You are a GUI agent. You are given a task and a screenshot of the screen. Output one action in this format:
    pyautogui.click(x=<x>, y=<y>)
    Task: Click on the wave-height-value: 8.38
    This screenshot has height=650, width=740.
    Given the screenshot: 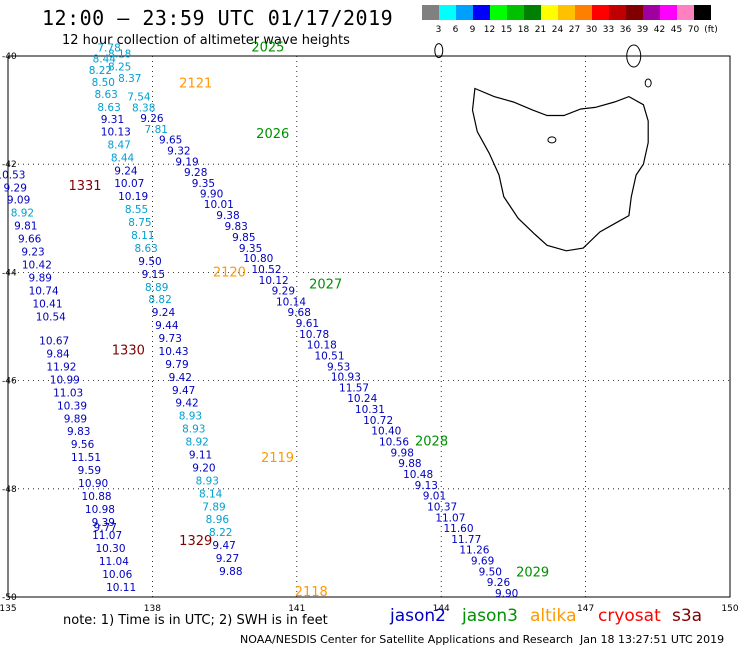 What is the action you would take?
    pyautogui.click(x=143, y=109)
    